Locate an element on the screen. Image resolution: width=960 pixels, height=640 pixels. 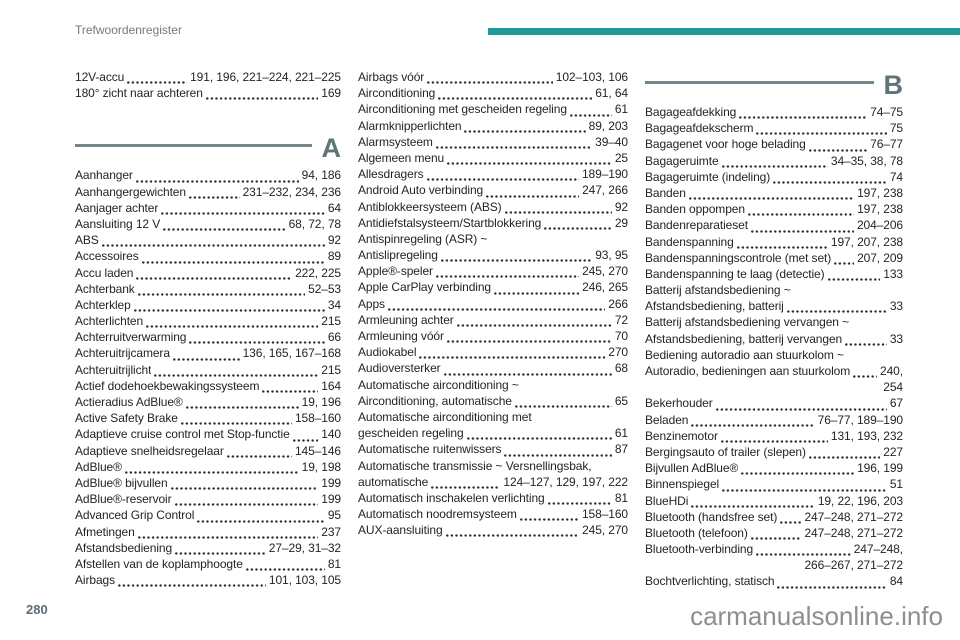
index-entry-label: Bluetooth (handsfree set) is located at coordinates (711, 516).